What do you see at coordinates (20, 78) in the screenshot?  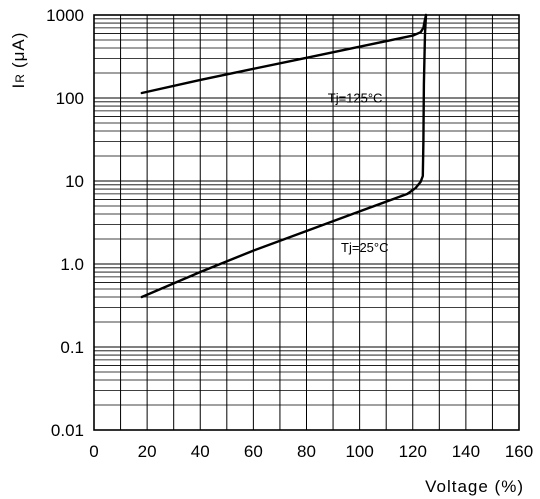 I see `y-axis-label-sub: R` at bounding box center [20, 78].